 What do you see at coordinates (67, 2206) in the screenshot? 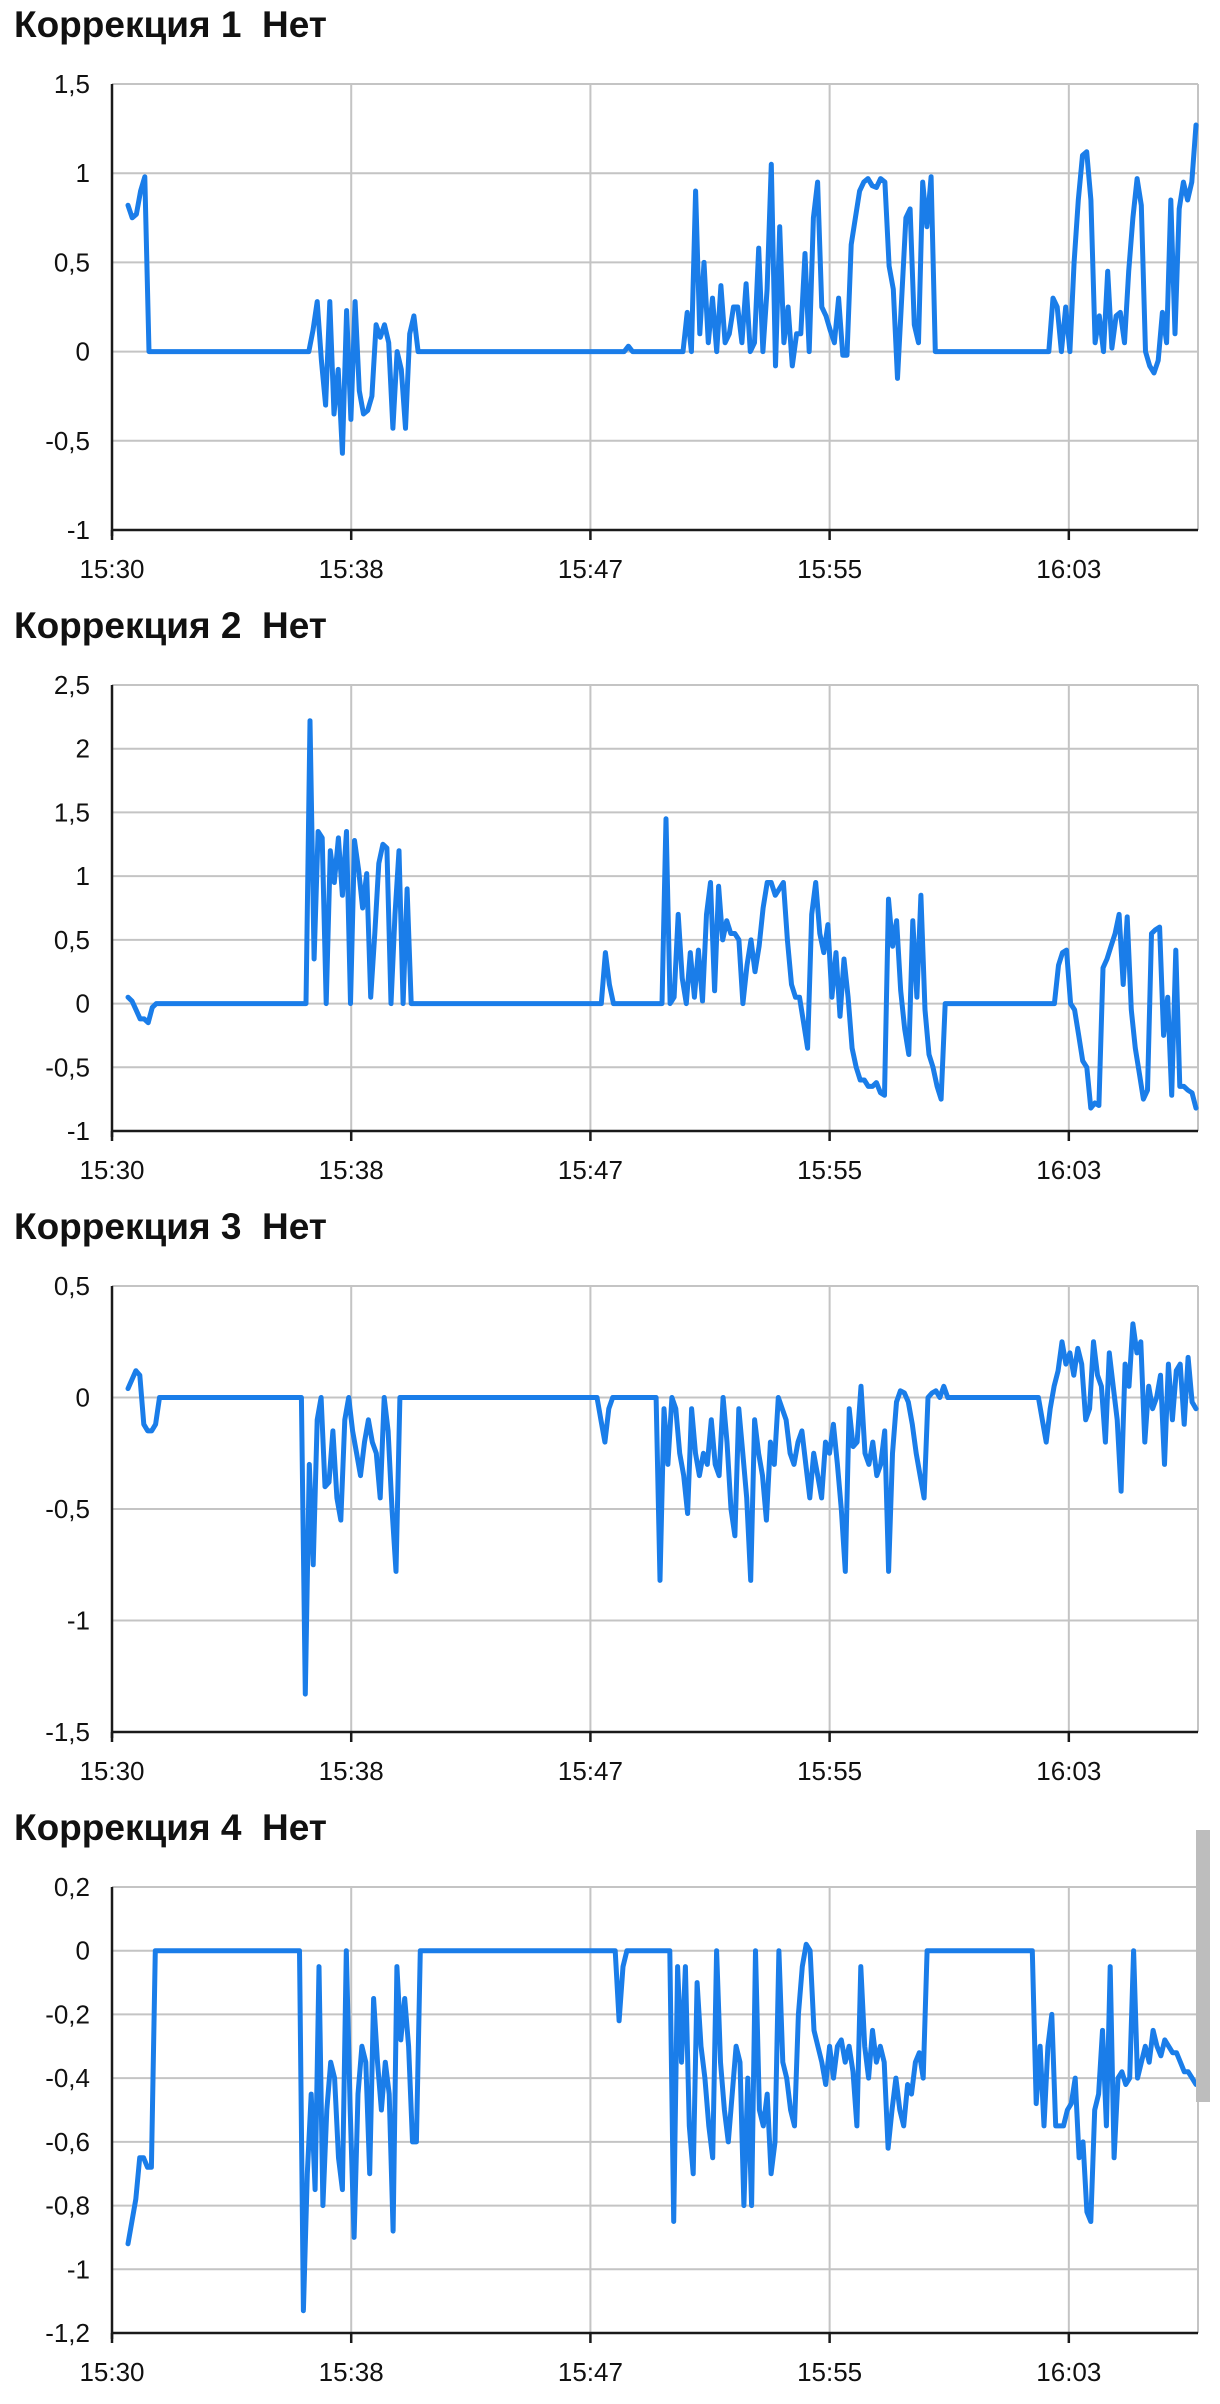
I see `y-tick-label: -0,8` at bounding box center [67, 2206].